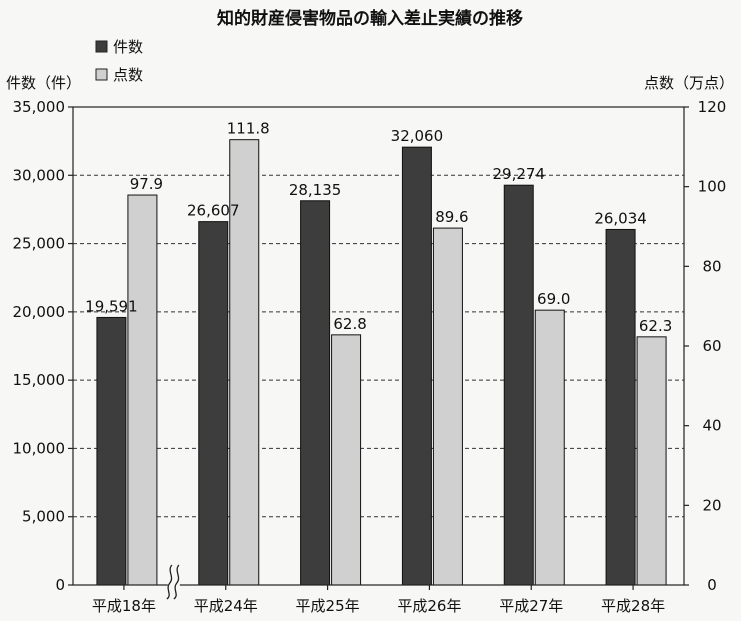 The width and height of the screenshot is (741, 621). Describe the element at coordinates (711, 266) in the screenshot. I see `y-right-tick-label: 80` at that location.